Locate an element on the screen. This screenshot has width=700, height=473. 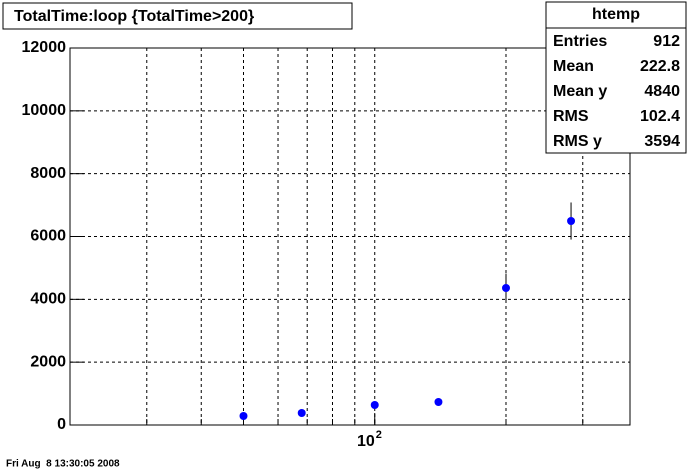
stats-title: htemp is located at coordinates (616, 14).